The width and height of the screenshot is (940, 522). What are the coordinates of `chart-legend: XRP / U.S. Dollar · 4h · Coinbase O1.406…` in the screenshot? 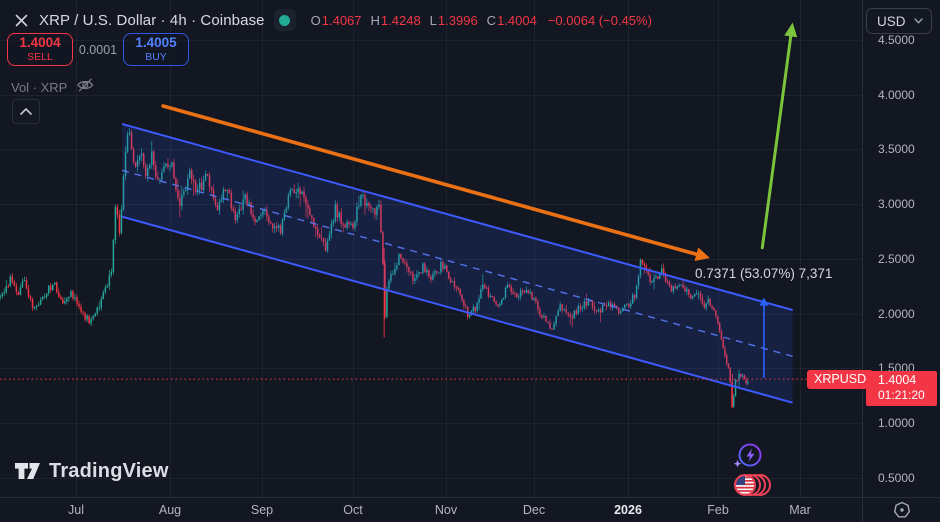 It's located at (332, 20).